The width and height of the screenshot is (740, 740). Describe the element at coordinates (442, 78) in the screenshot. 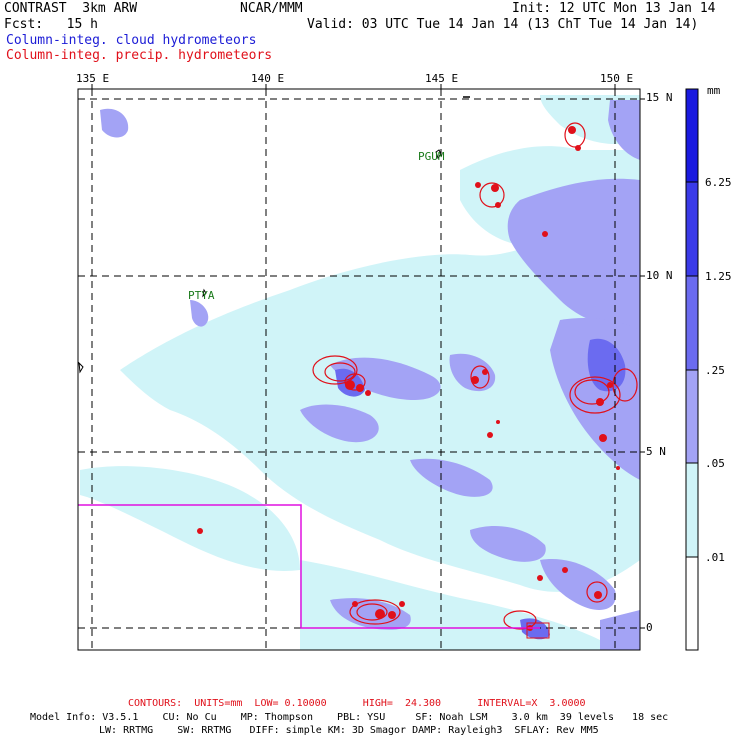

I see `lon-label-145: 145 E` at that location.